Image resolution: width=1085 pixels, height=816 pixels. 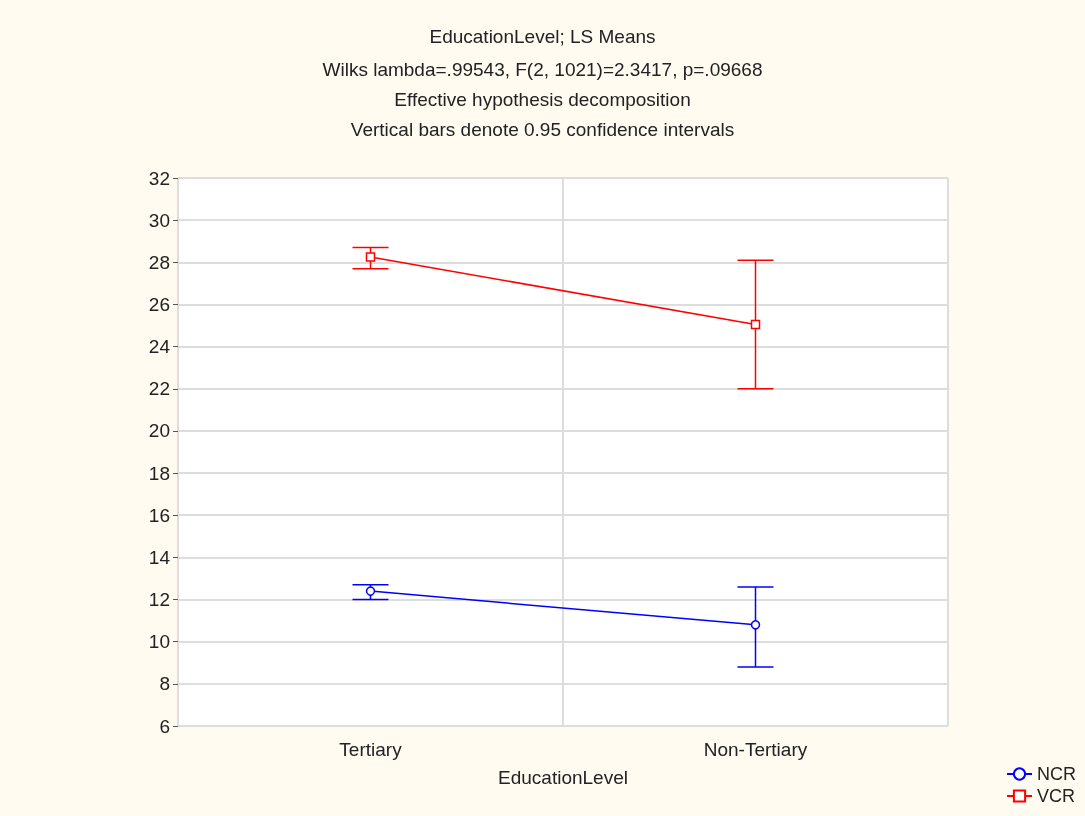 I want to click on y-tick-label: 10, so click(x=159, y=642).